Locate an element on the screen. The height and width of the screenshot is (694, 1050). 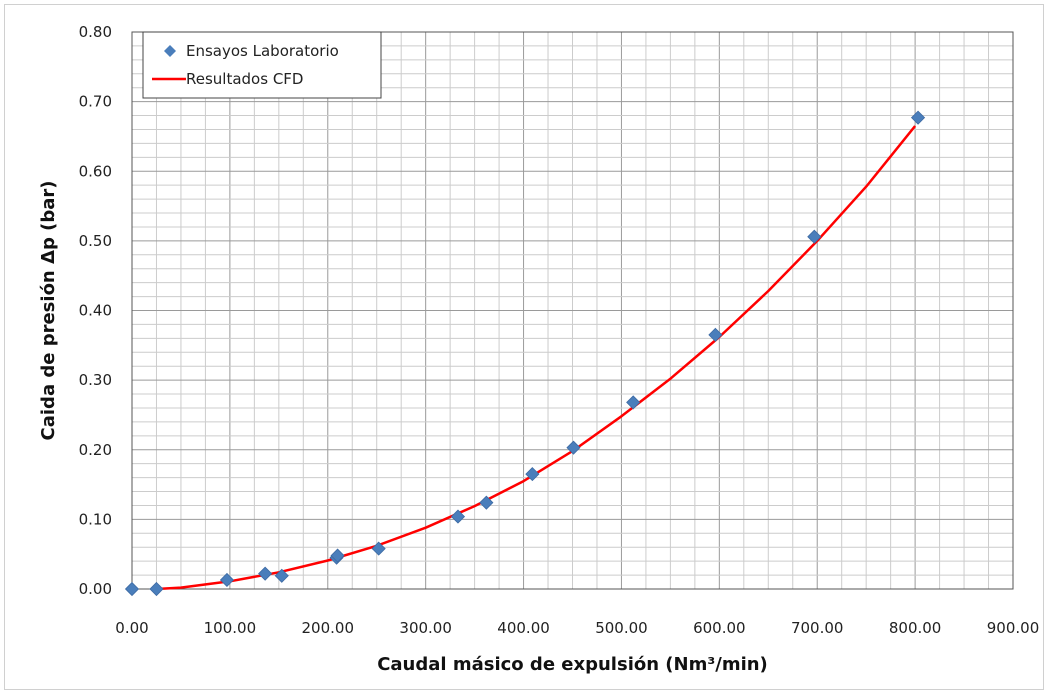
legend-box is located at coordinates (262, 65).